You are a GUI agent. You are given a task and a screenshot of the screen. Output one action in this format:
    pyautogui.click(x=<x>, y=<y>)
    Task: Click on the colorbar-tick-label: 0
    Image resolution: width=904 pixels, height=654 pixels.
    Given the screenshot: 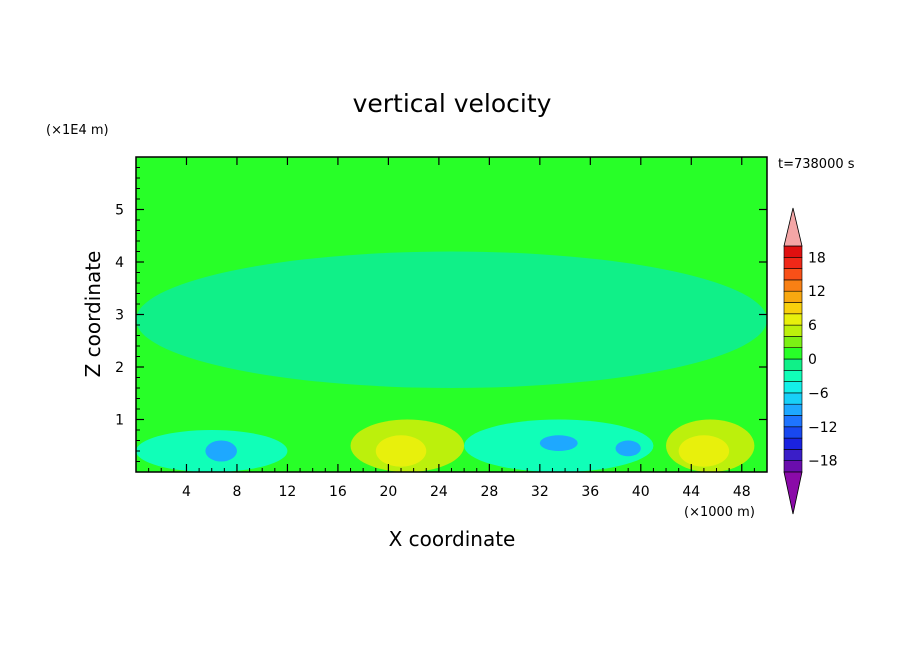 What is the action you would take?
    pyautogui.click(x=812, y=360)
    